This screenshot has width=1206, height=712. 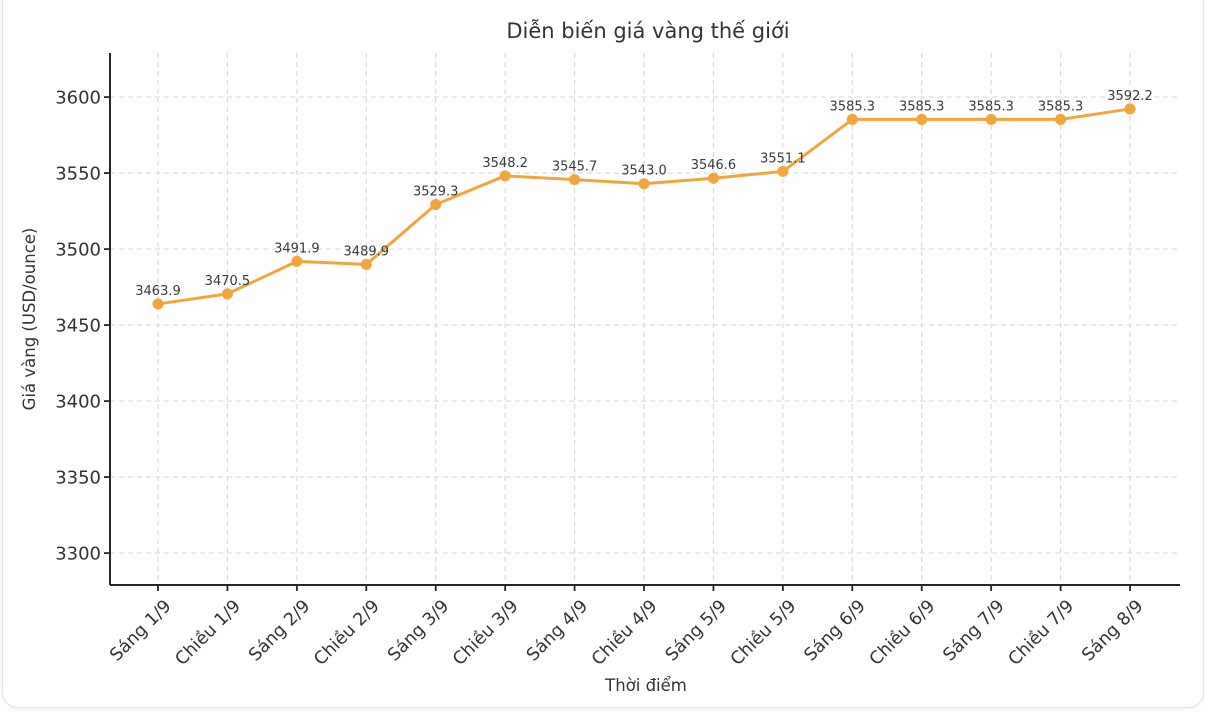 I want to click on data-point-label: 3543.0, so click(x=644, y=171).